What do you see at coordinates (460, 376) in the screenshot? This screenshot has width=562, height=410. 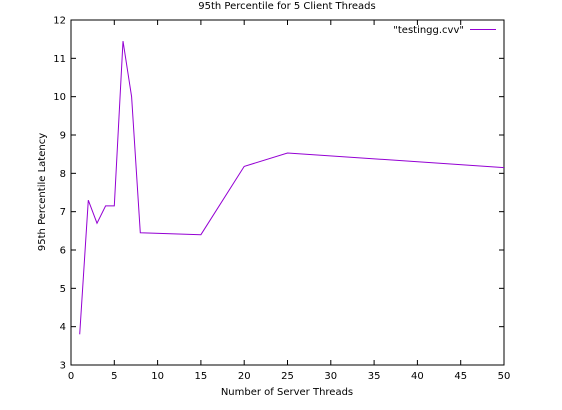 I see `x-tick-label: 45` at bounding box center [460, 376].